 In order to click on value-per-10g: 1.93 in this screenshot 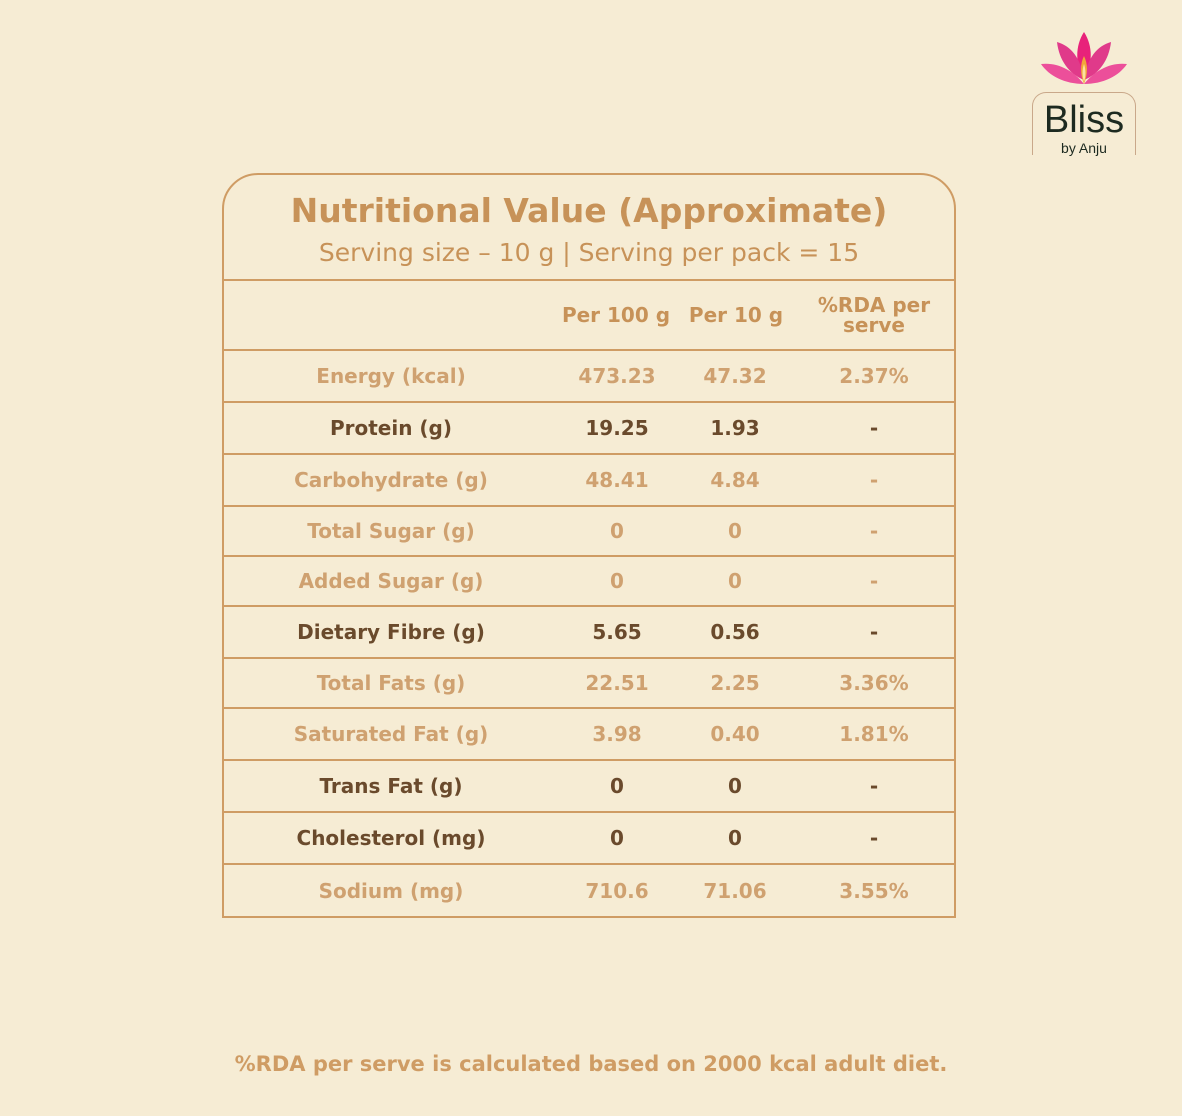, I will do `click(735, 428)`.